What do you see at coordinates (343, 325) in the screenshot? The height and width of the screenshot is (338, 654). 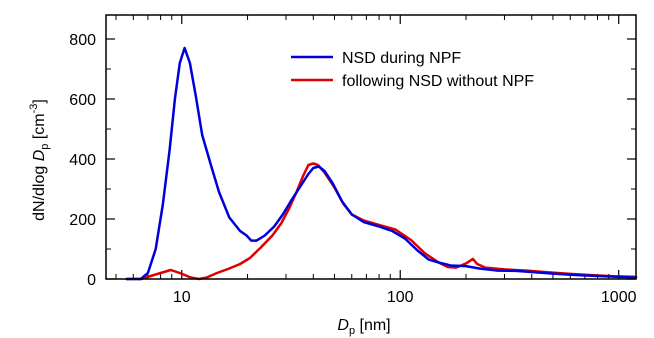 I see `x-axis-title-symbol: D` at bounding box center [343, 325].